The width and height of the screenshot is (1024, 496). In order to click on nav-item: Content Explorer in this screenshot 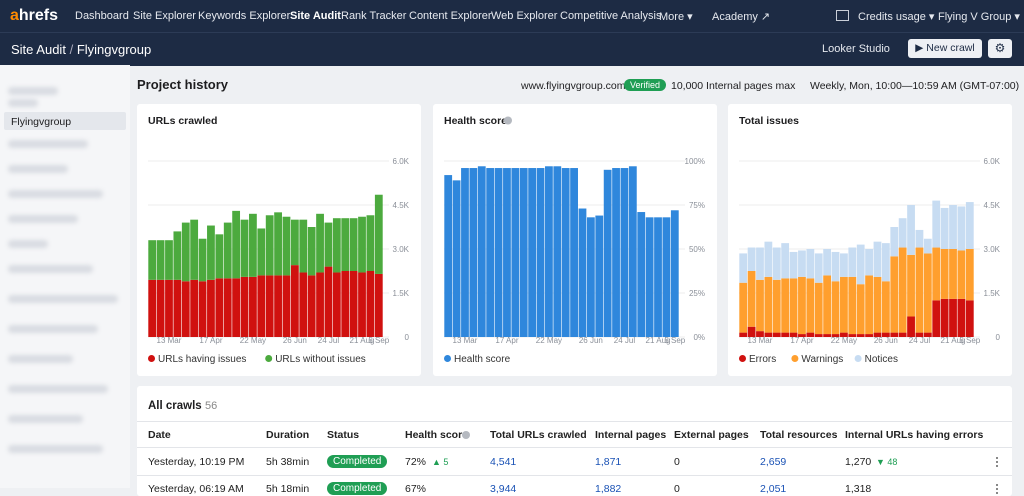, I will do `click(450, 16)`.